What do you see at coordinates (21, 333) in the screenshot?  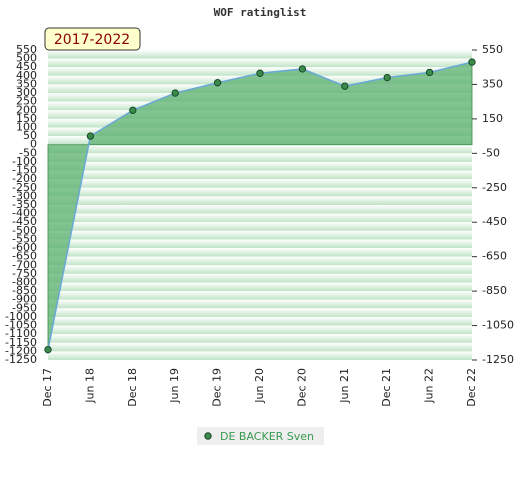 I see `y-tick-label: -1100` at bounding box center [21, 333].